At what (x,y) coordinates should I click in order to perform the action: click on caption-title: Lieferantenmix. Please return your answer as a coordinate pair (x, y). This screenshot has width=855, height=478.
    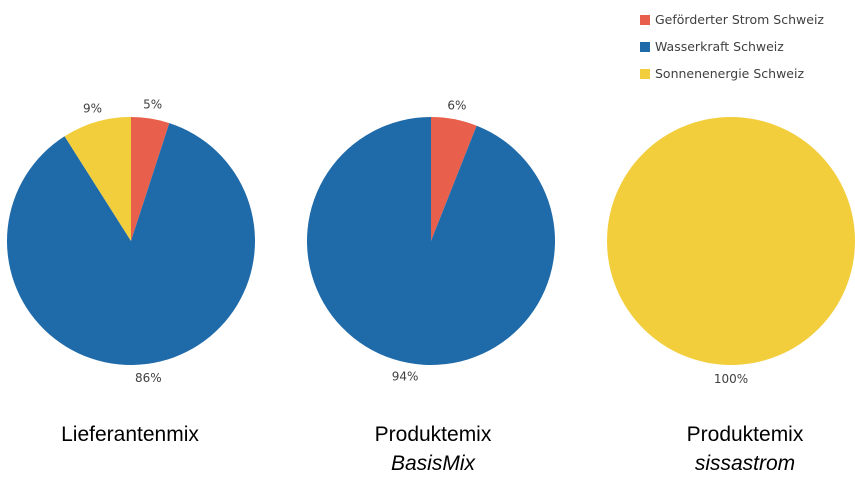
    Looking at the image, I should click on (130, 434).